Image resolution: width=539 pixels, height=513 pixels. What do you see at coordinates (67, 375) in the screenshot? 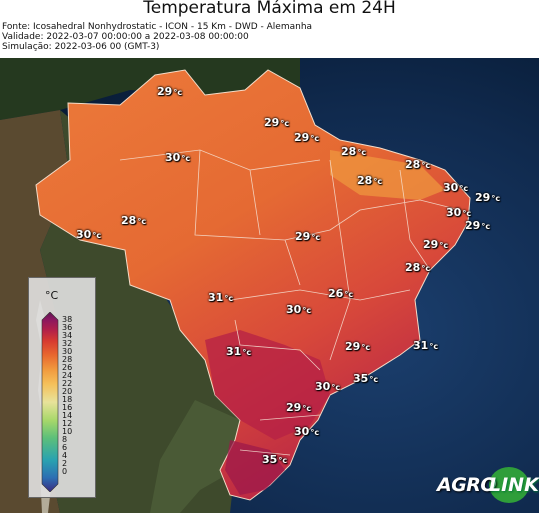
I see `legend-tick: 24` at bounding box center [67, 375].